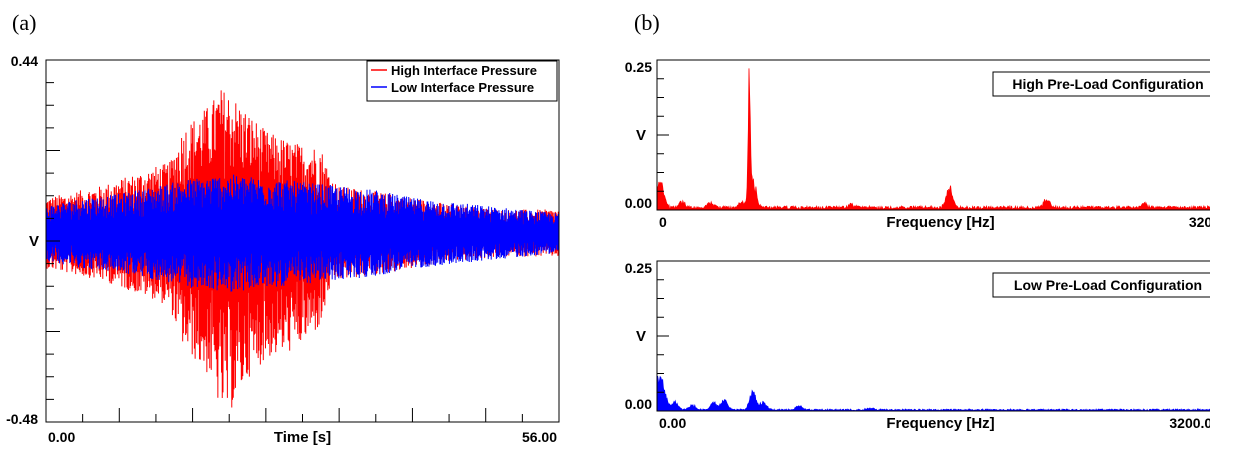  What do you see at coordinates (638, 404) in the screenshot?
I see `low-y-tick-label-bottom: 0.00` at bounding box center [638, 404].